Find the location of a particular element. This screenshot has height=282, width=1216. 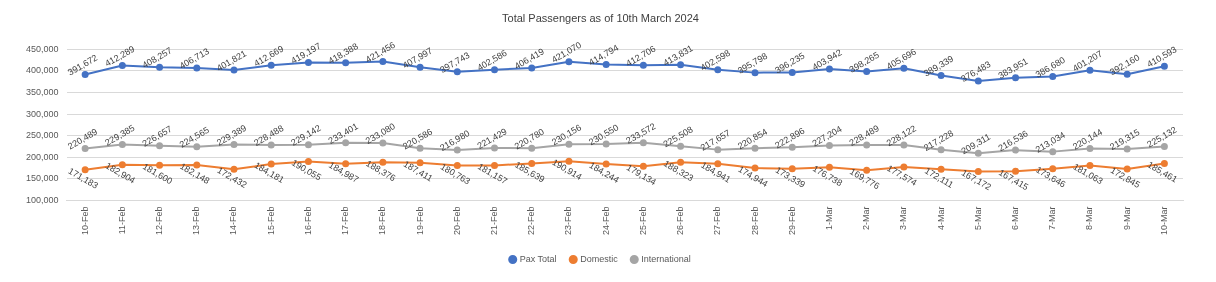

x-tick-label: 18-Feb is located at coordinates (382, 221).